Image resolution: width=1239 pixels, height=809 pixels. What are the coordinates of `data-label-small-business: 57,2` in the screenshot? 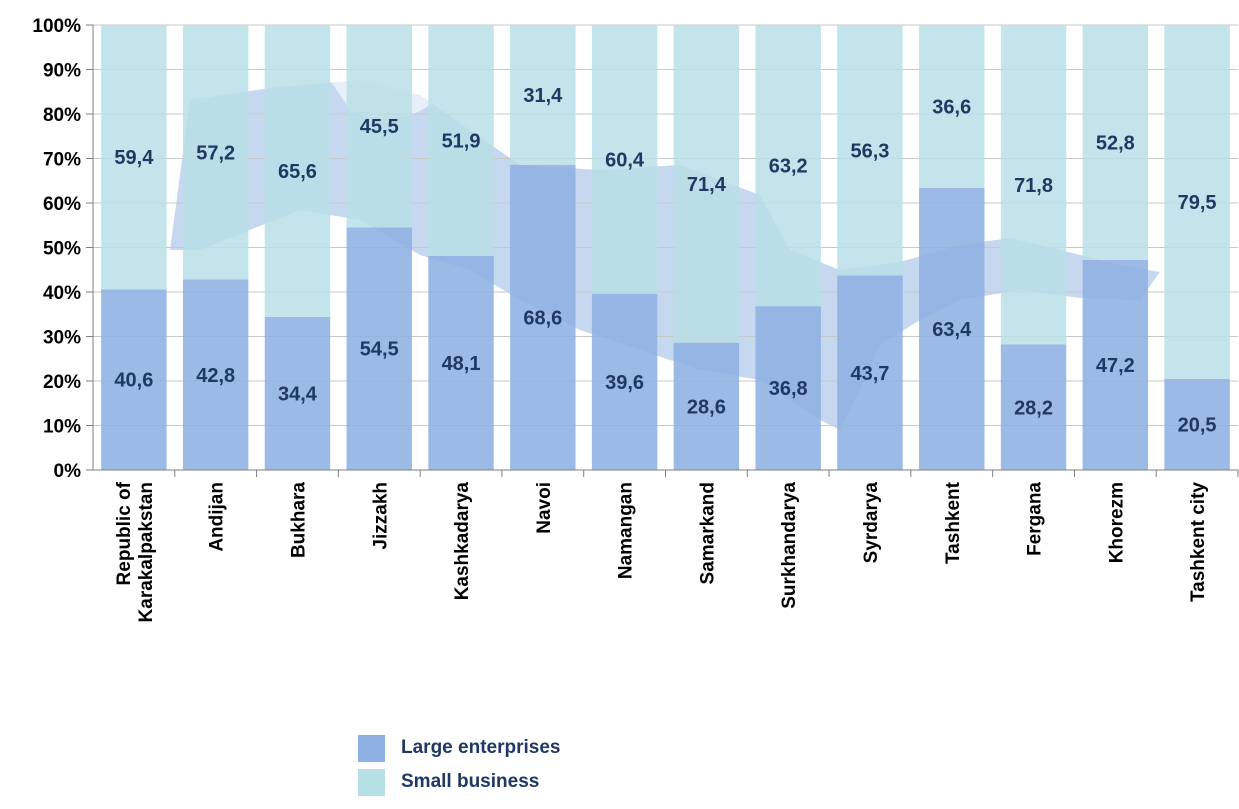 It's located at (215, 153).